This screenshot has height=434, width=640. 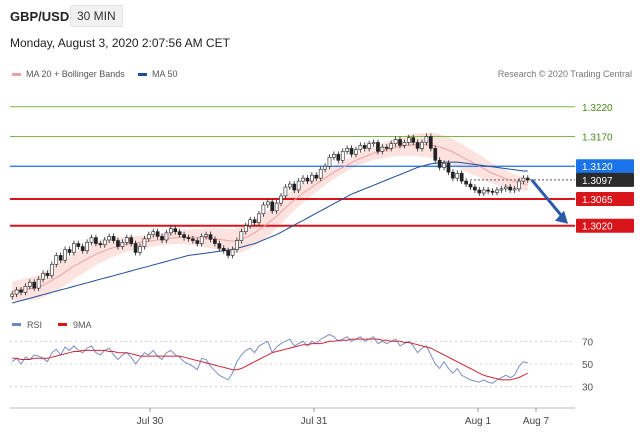 I want to click on timeframe-button: 30 MIN, so click(x=96, y=16).